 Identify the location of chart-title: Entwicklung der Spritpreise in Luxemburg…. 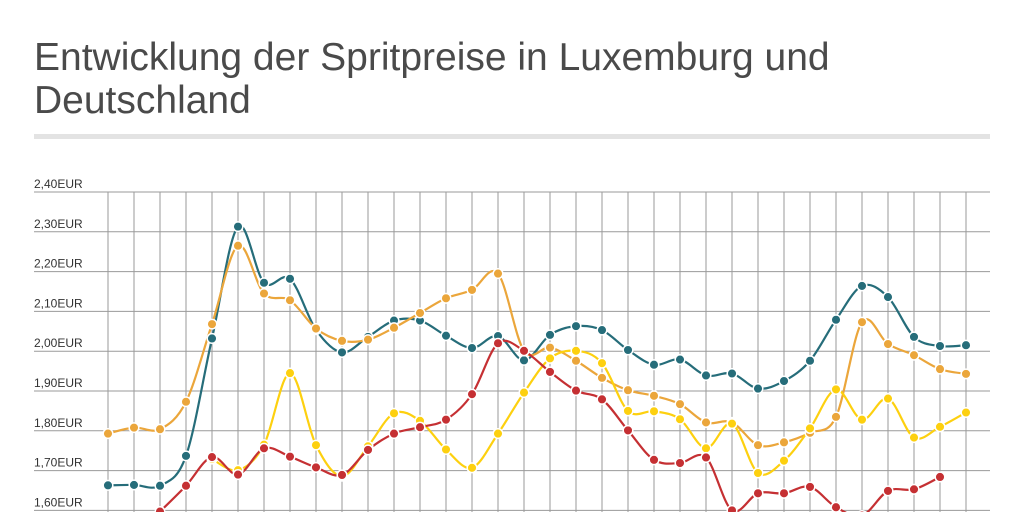
(432, 79).